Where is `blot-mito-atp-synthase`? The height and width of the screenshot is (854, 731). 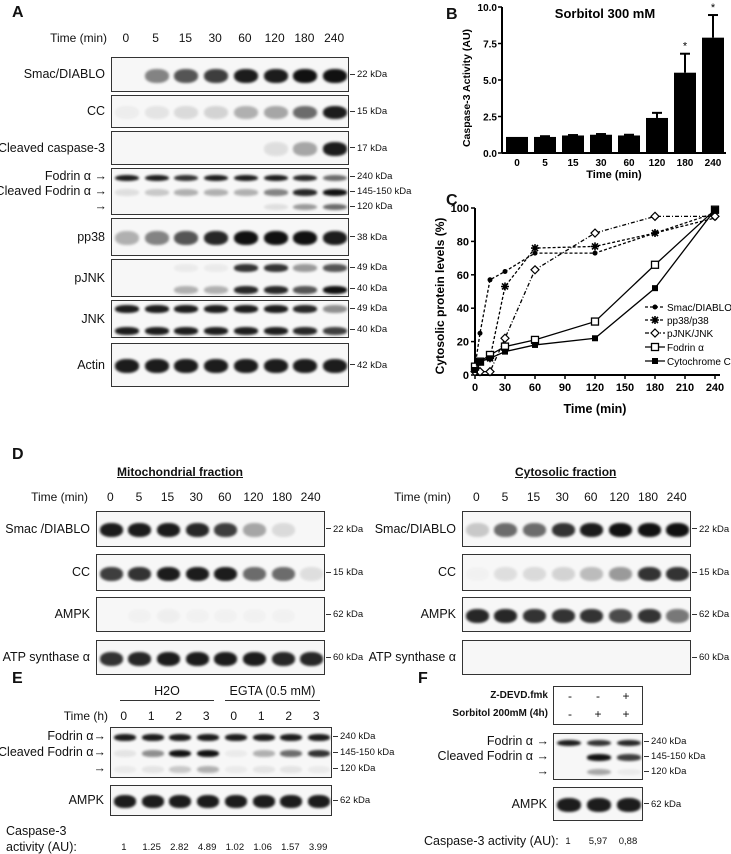 blot-mito-atp-synthase is located at coordinates (210, 657).